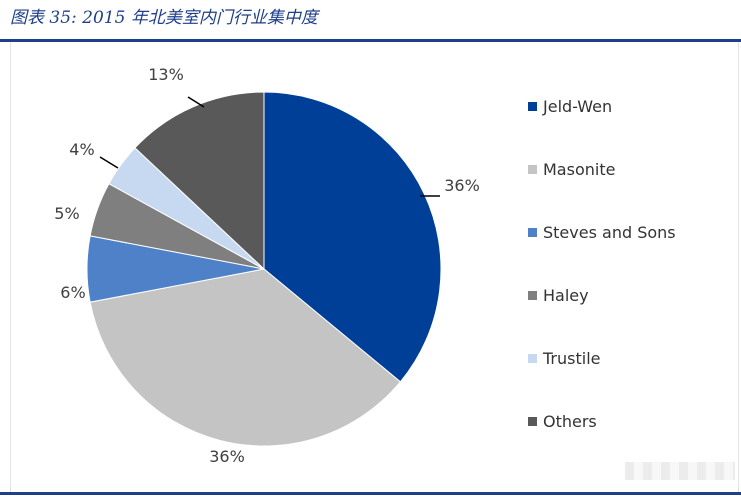 The image size is (741, 499). I want to click on data-label-masonite: 36%, so click(227, 456).